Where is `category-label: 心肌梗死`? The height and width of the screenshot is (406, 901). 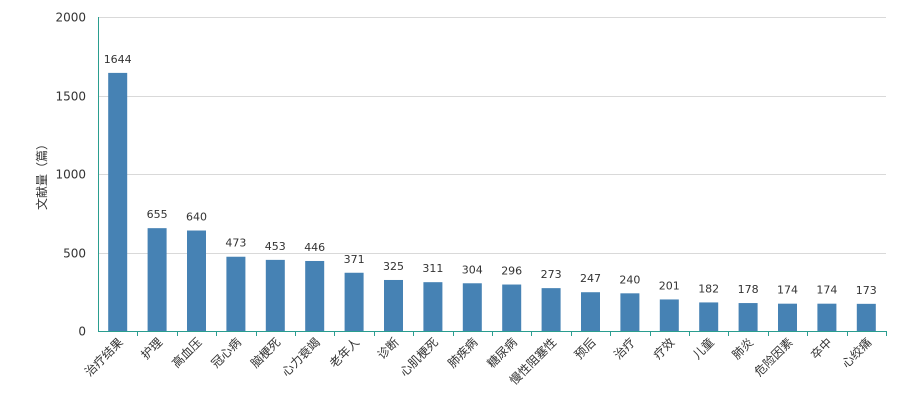
category-label: 心肌梗死 is located at coordinates (418, 357).